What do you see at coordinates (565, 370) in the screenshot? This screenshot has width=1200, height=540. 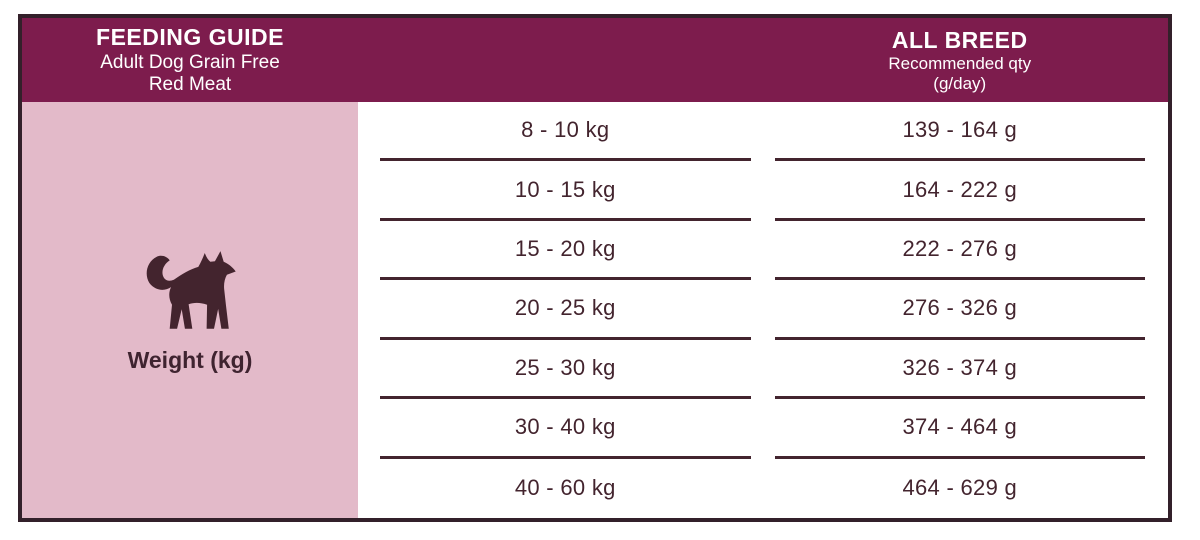 I see `weight-range-cell: 25 - 30 kg` at bounding box center [565, 370].